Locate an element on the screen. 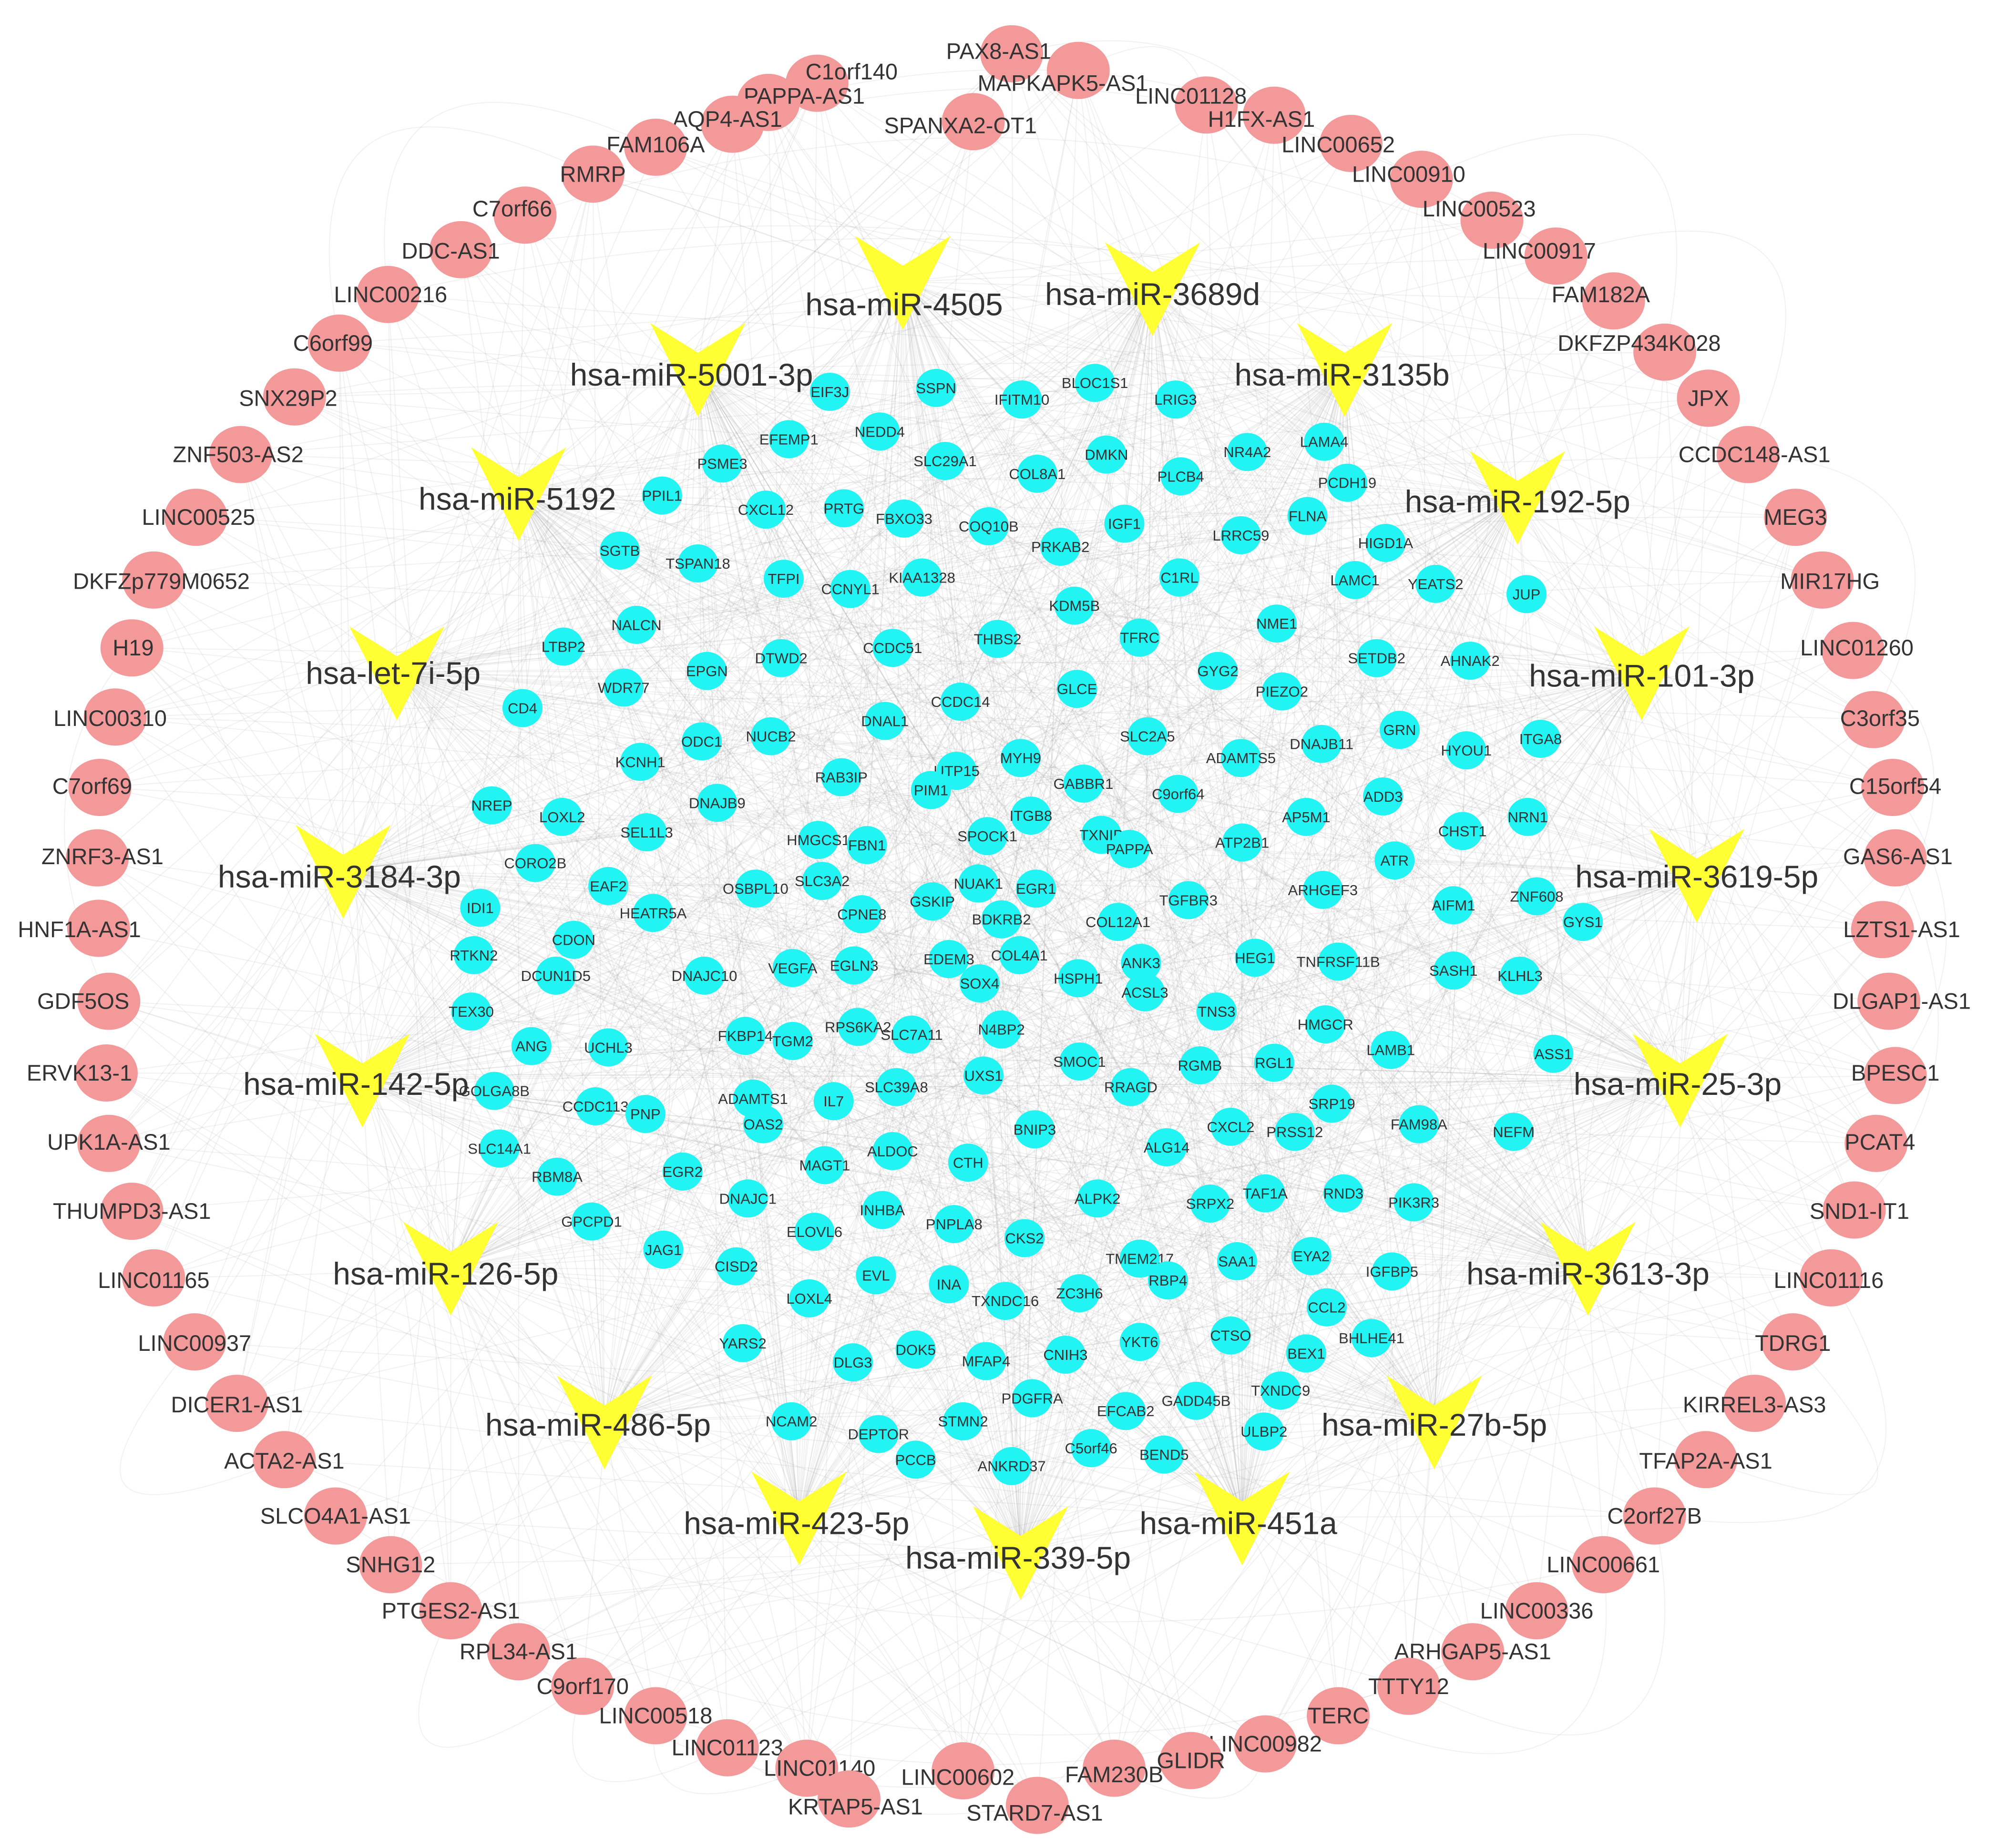 Image resolution: width=2008 pixels, height=1848 pixels. mirna-node-hsa-mir-126-5p: hsa-miR-126-5p is located at coordinates (445, 1269).